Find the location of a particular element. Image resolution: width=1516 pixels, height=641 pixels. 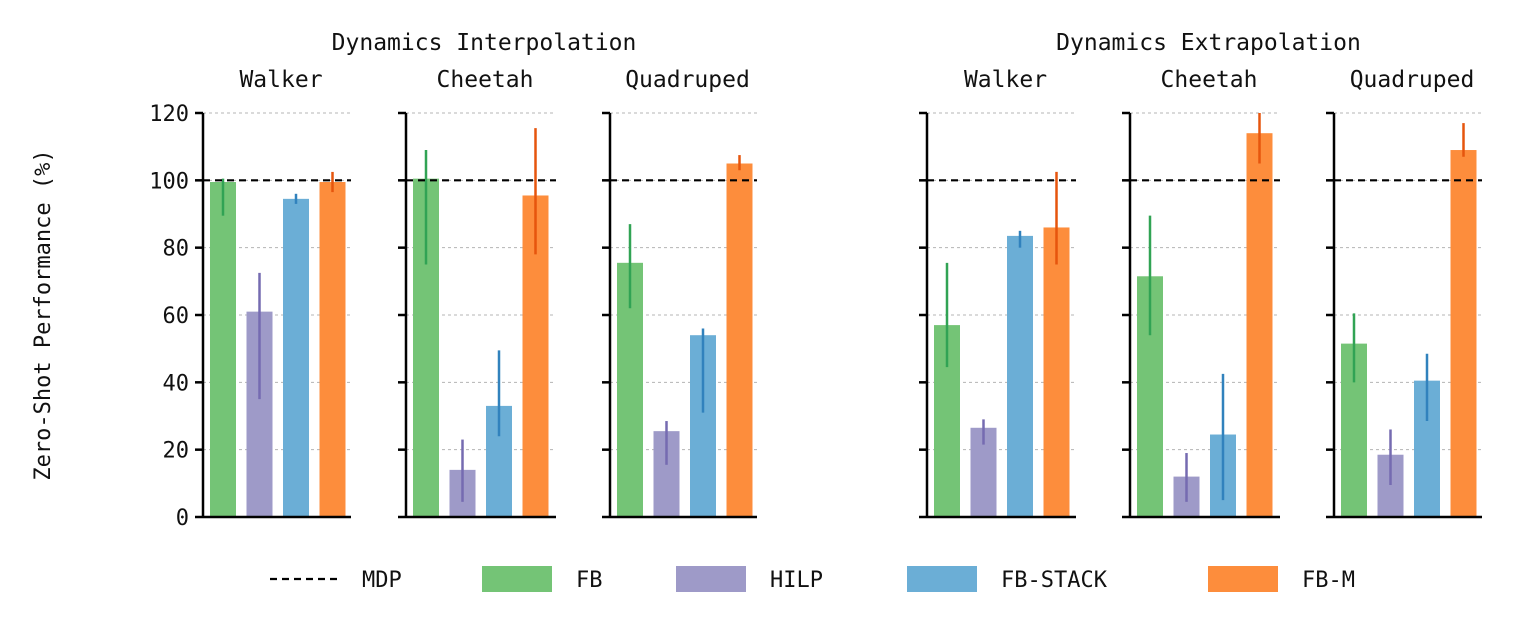

group-title: Dynamics Extrapolation is located at coordinates (1208, 43).